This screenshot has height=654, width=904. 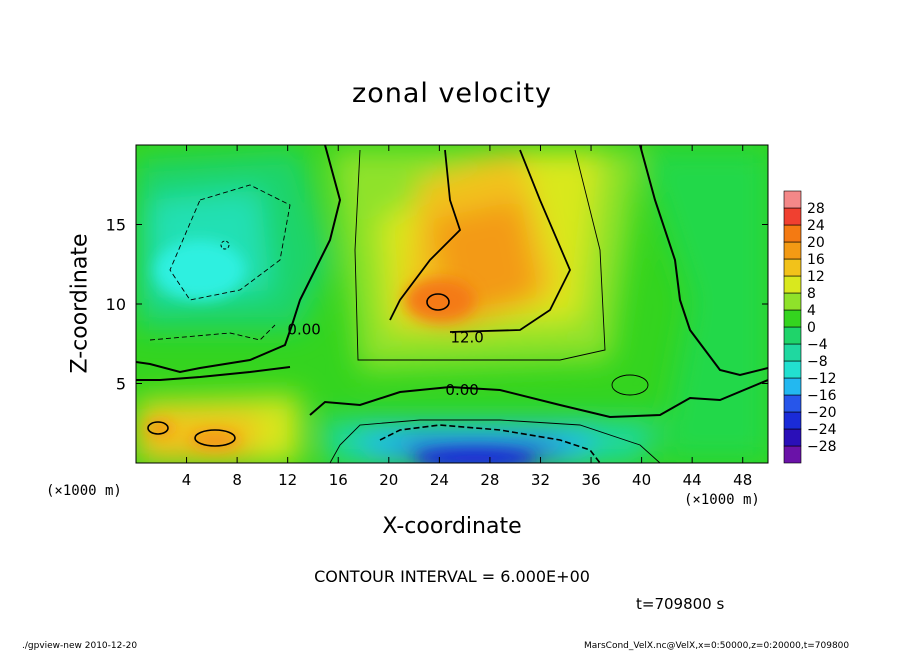 What do you see at coordinates (187, 480) in the screenshot?
I see `x-tick-label: 4` at bounding box center [187, 480].